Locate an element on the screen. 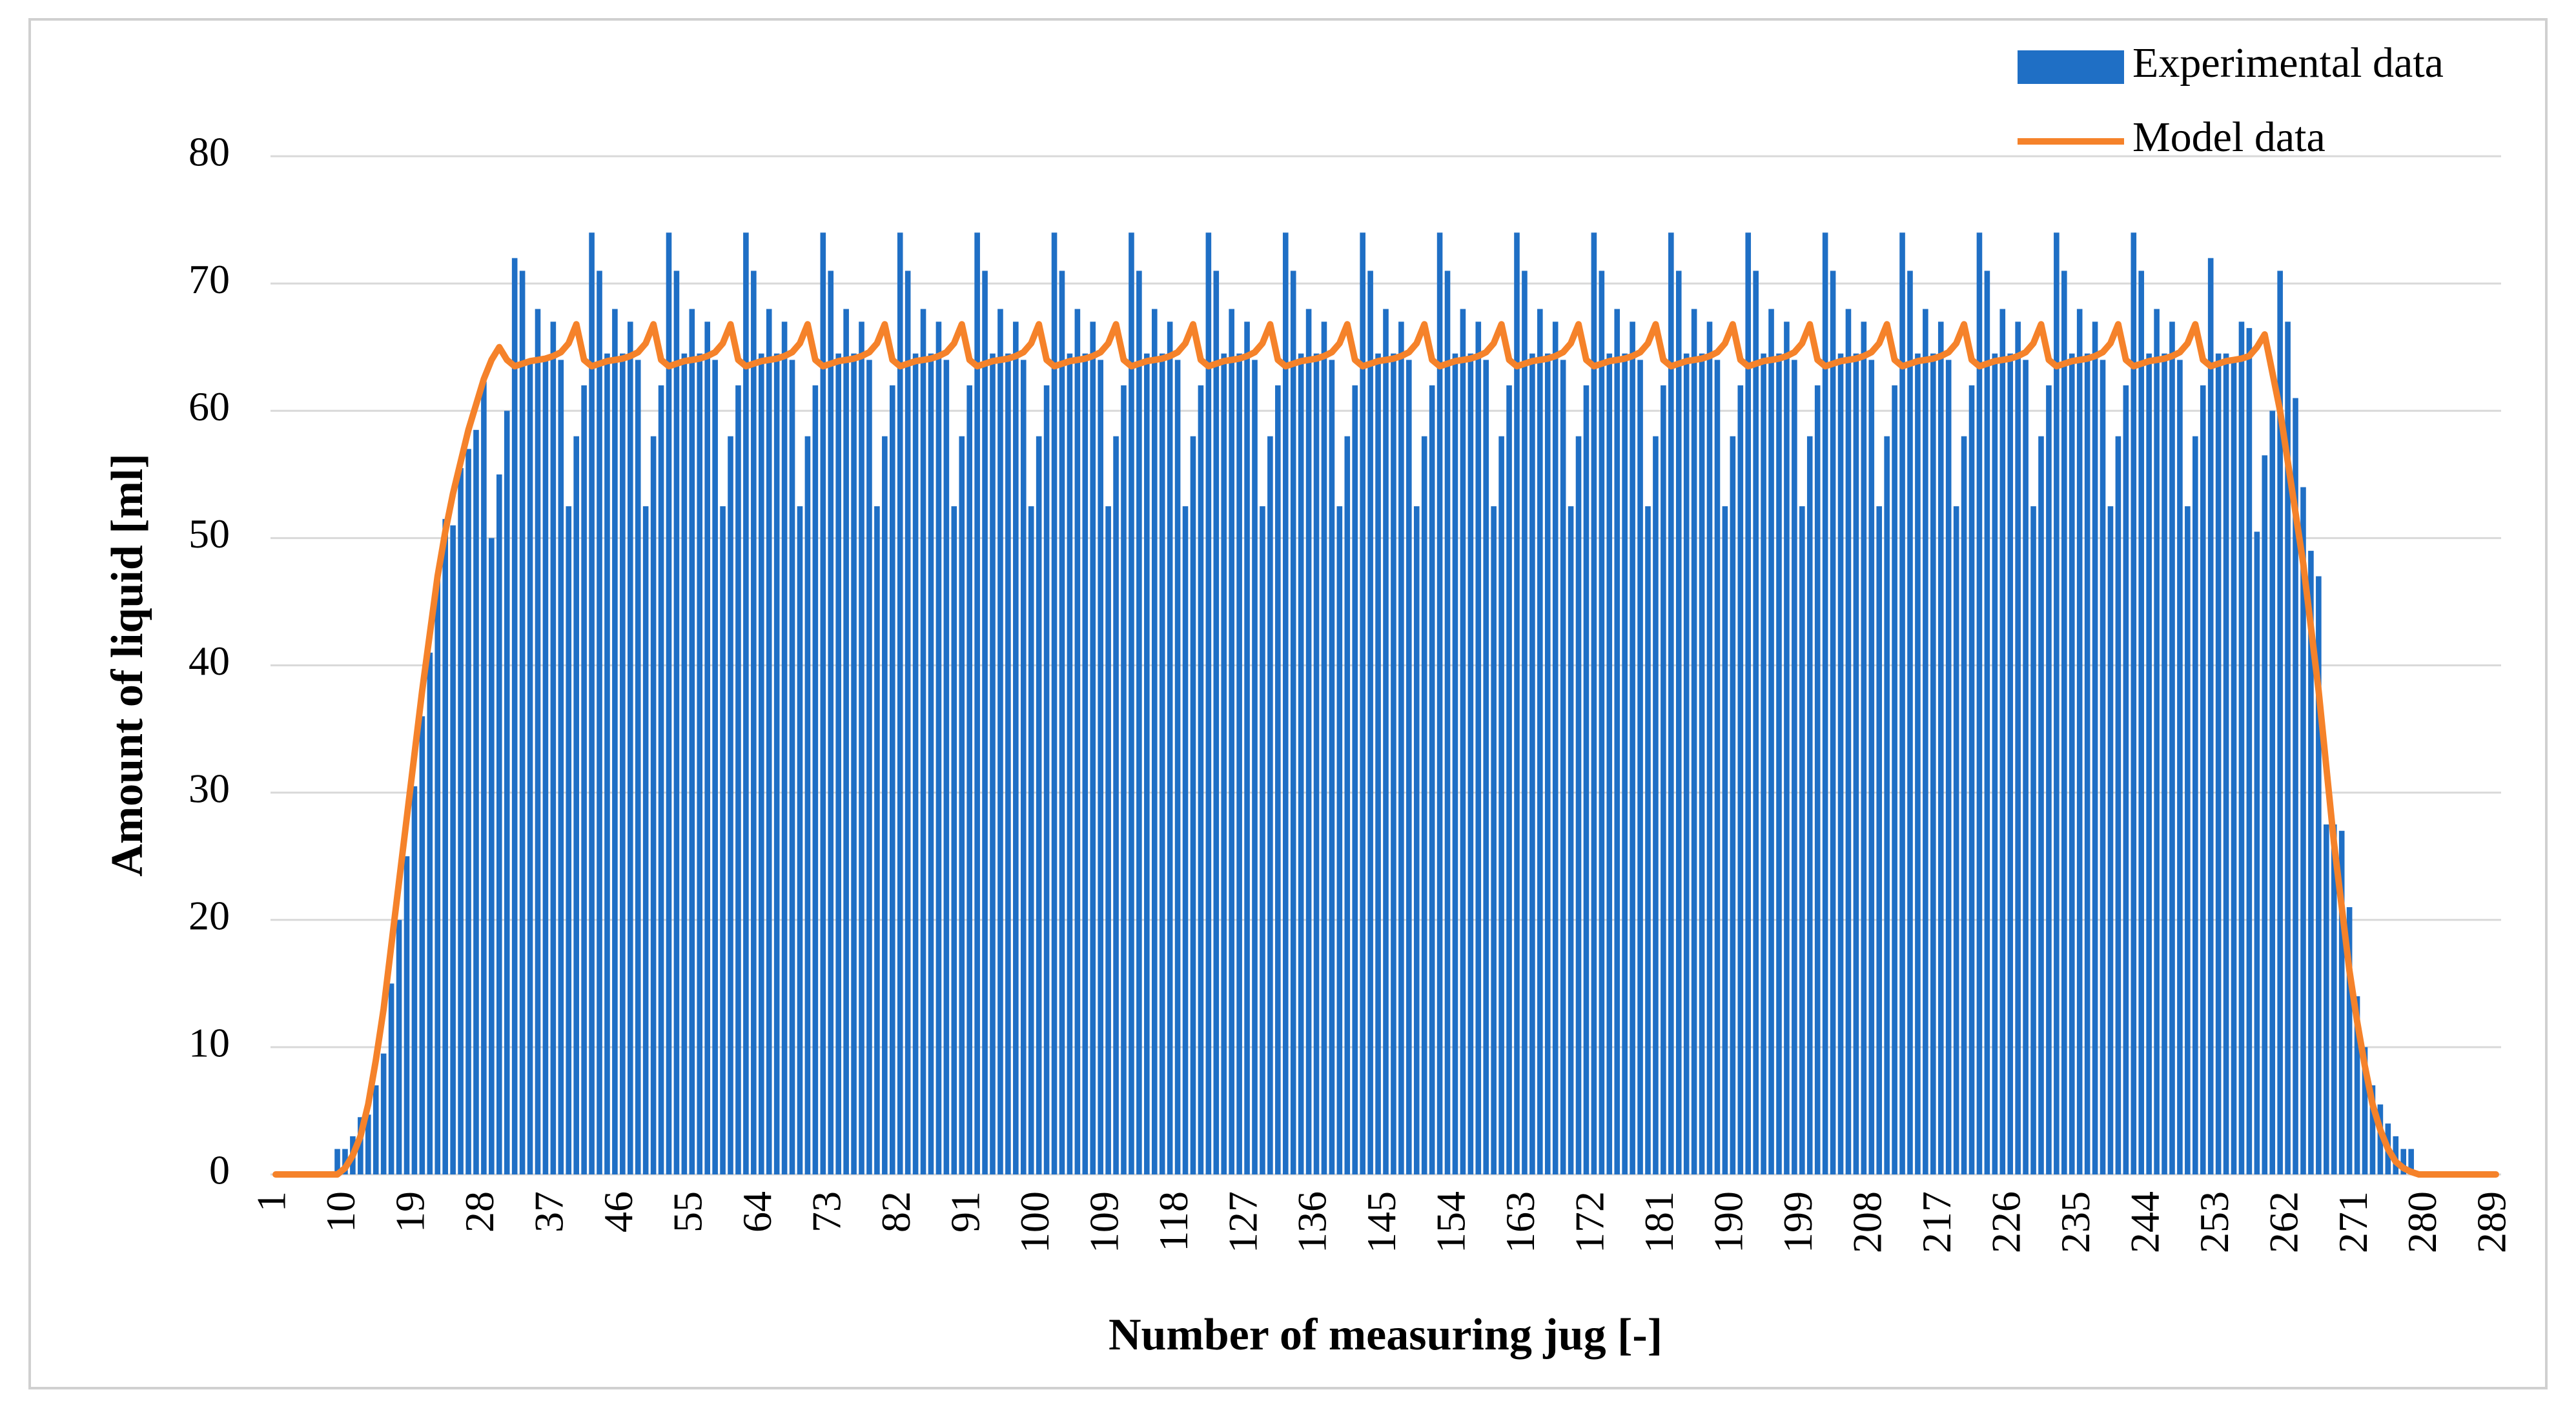 Image resolution: width=2576 pixels, height=1403 pixels. x-tick-label: 262 is located at coordinates (2283, 1222).